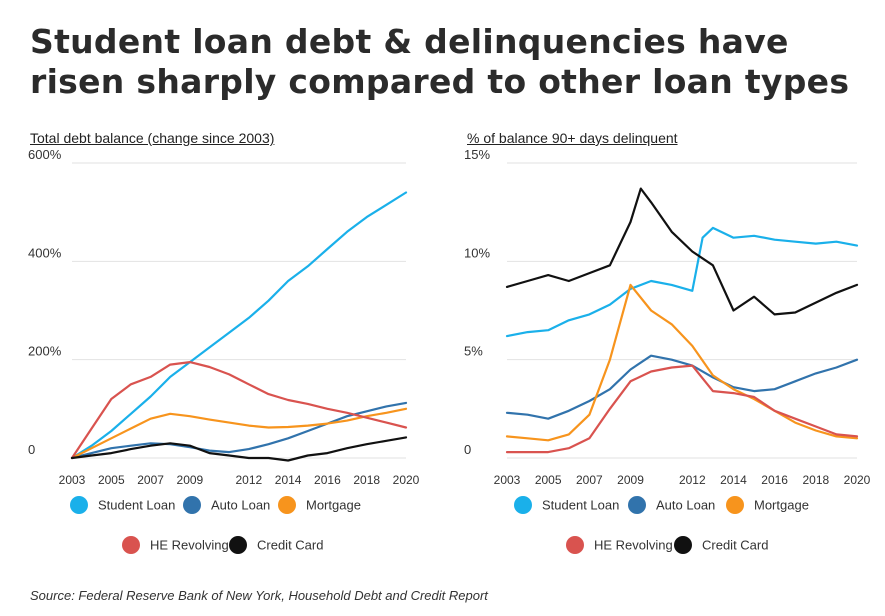 The height and width of the screenshot is (616, 885). What do you see at coordinates (238, 545) in the screenshot?
I see `debt-legend-swatch-credit-card` at bounding box center [238, 545].